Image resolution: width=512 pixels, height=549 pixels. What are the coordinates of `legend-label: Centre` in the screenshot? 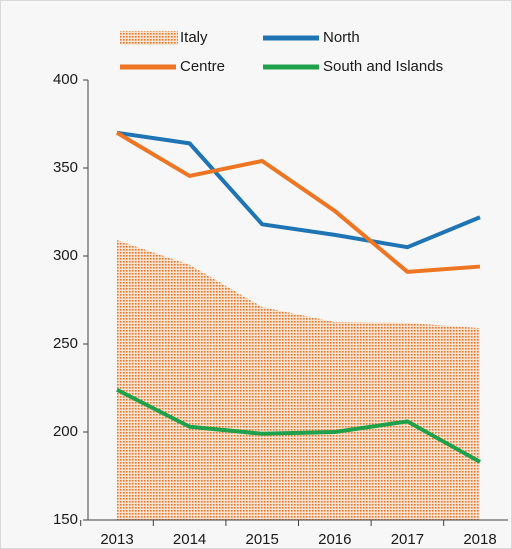 It's located at (202, 66).